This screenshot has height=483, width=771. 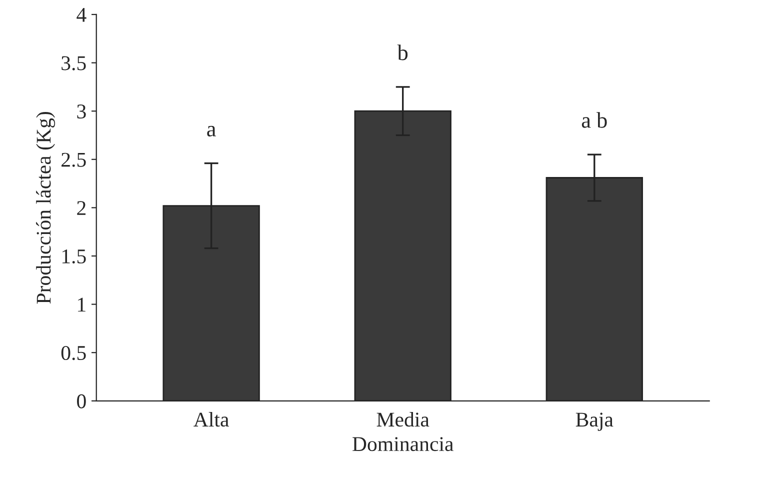 I want to click on y-tick-label: 0, so click(x=81, y=401).